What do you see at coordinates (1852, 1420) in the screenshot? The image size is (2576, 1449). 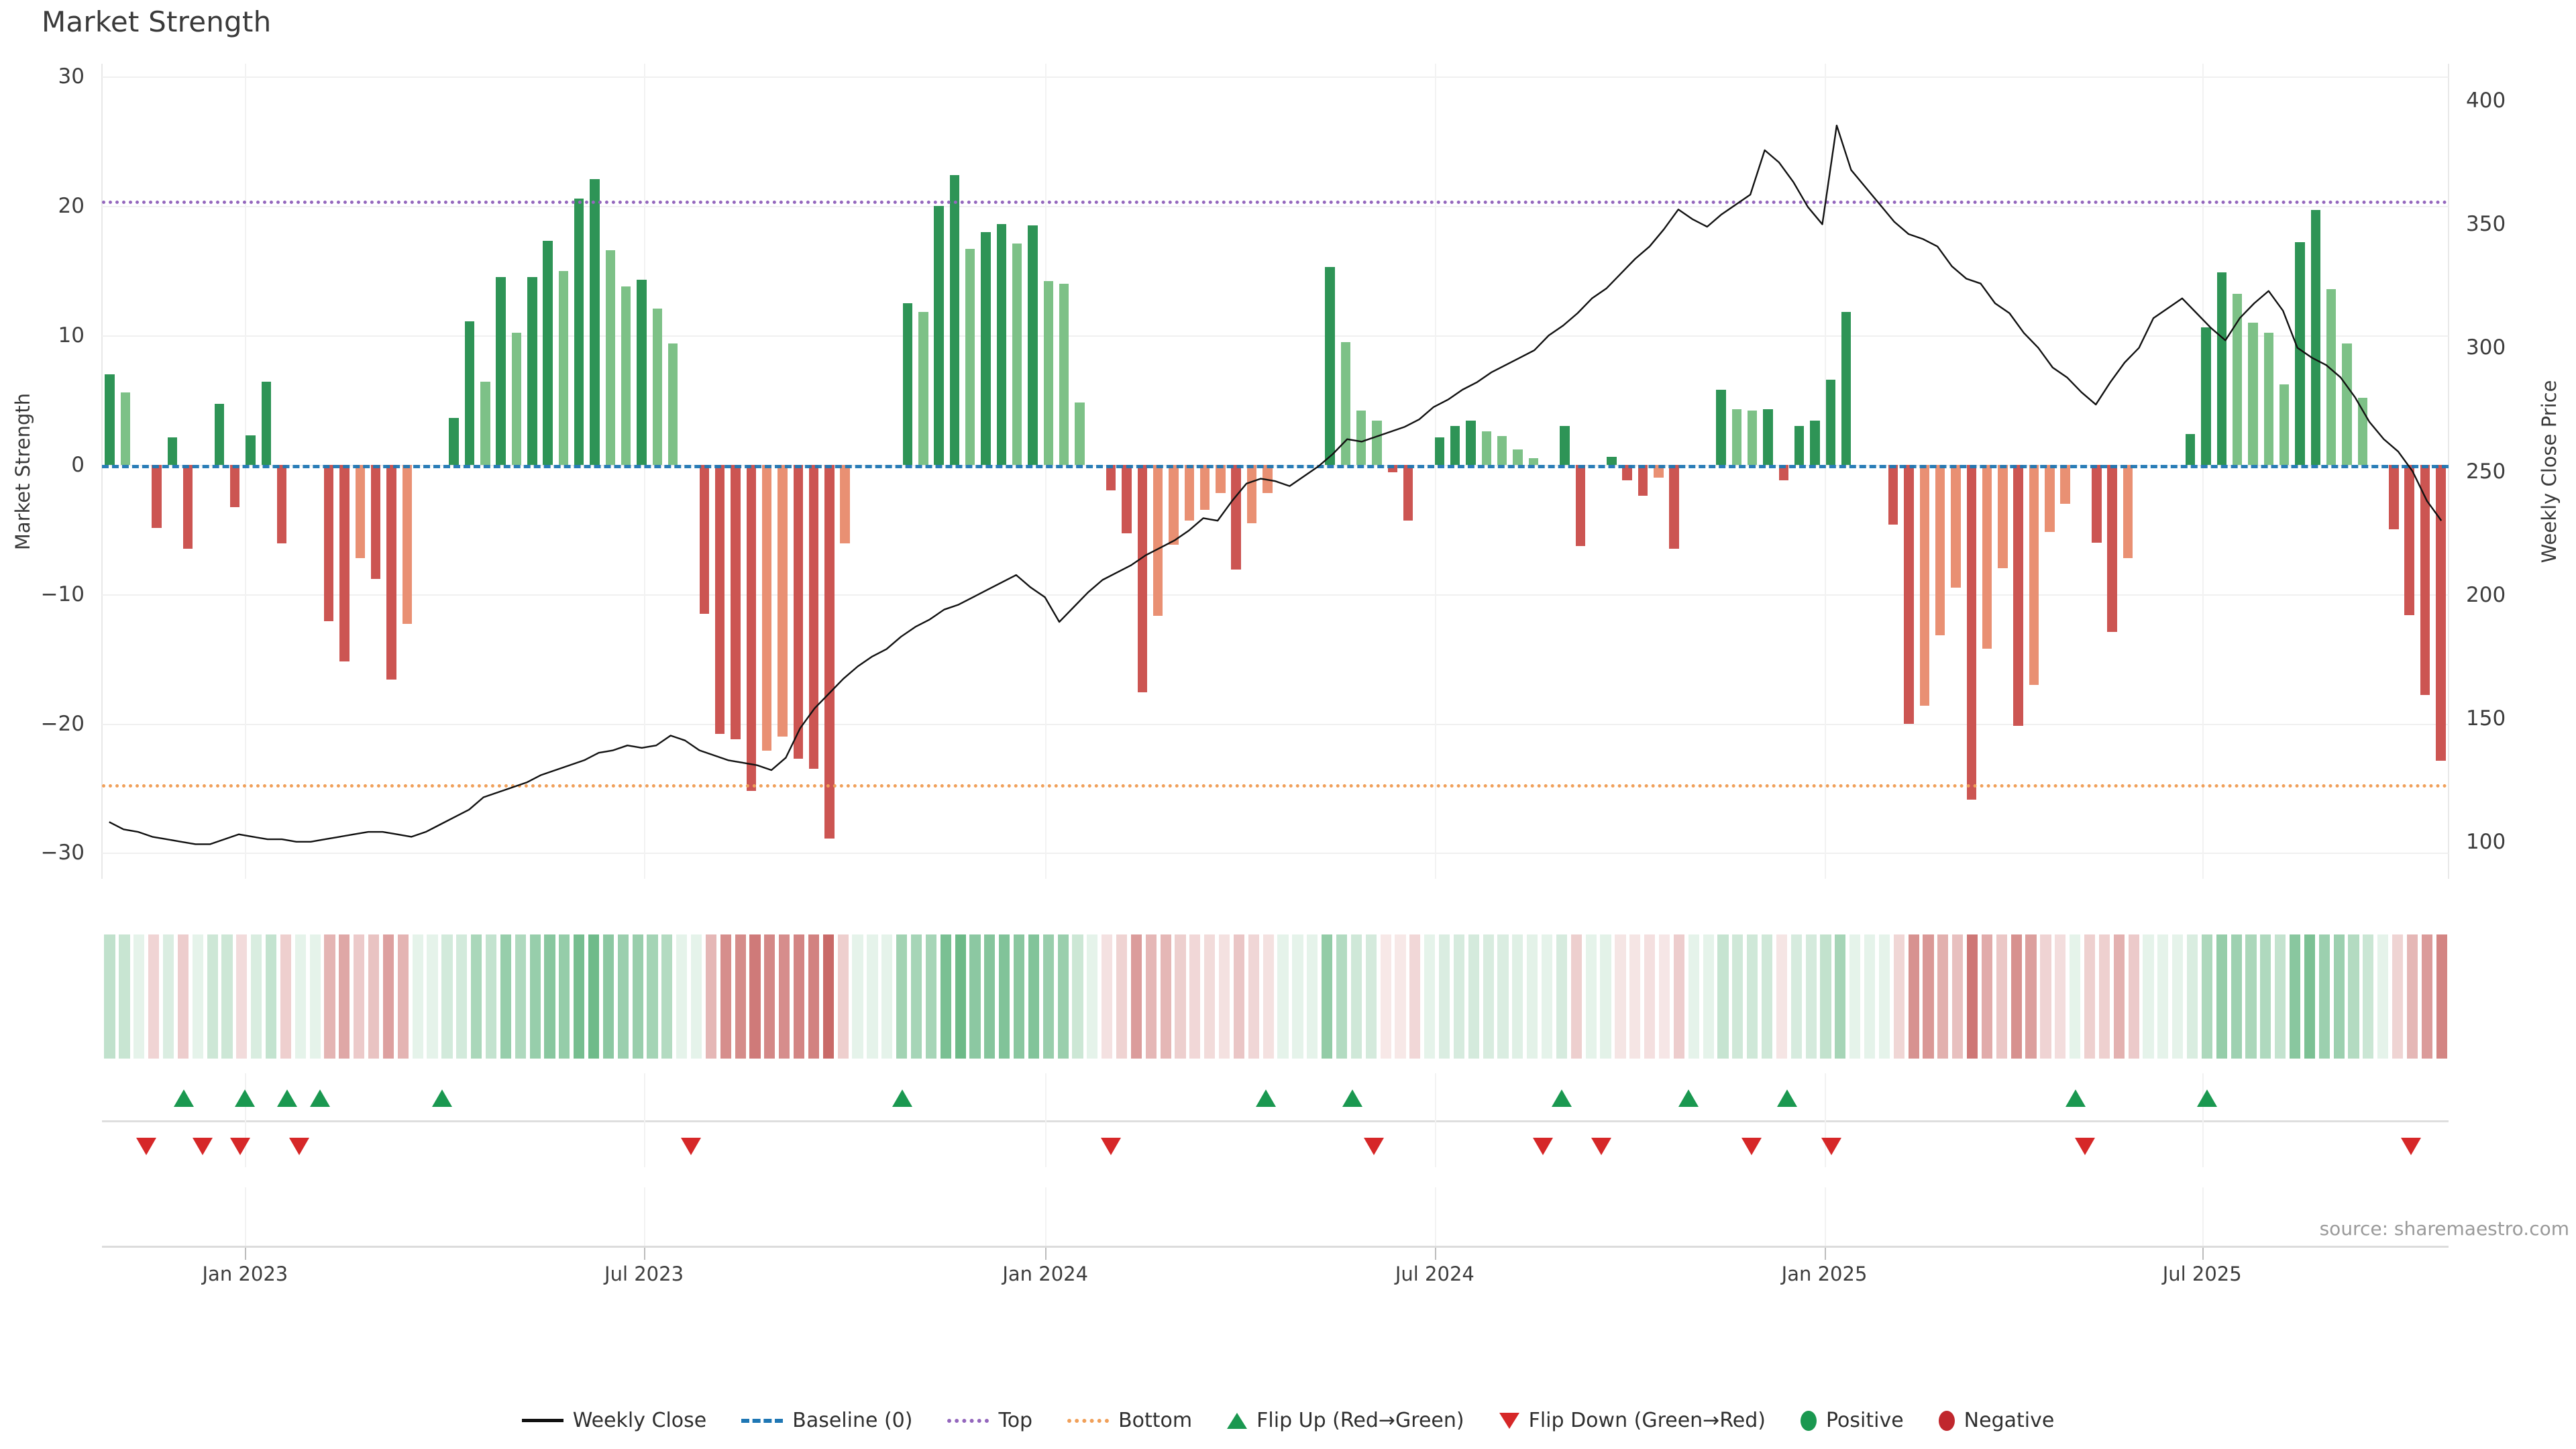 I see `legend-item: Positive` at bounding box center [1852, 1420].